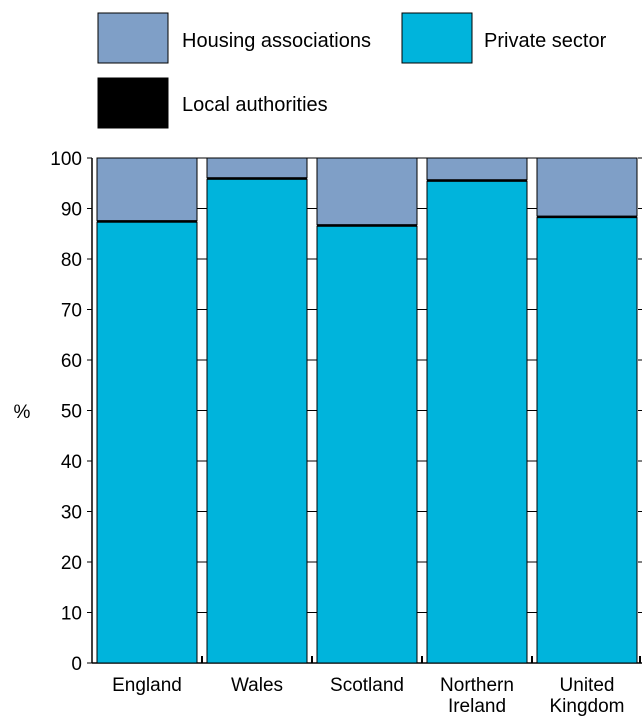 The width and height of the screenshot is (642, 717). I want to click on y-tick-label: 70, so click(71, 311).